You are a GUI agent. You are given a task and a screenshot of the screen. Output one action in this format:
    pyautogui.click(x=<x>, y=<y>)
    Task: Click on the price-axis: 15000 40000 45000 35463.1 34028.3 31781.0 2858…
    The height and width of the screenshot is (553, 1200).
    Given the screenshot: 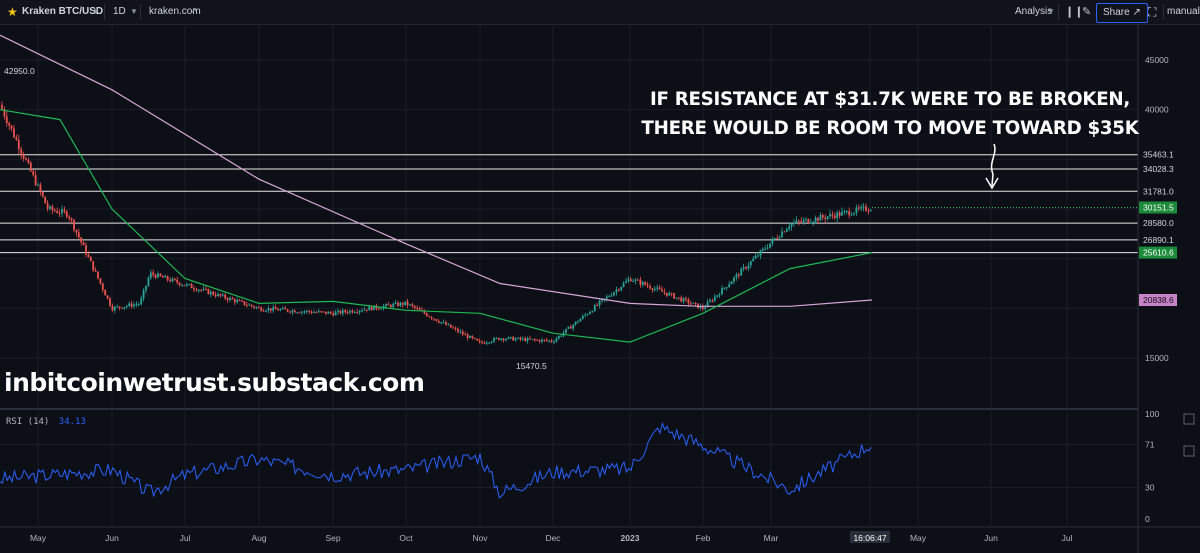 What is the action you would take?
    pyautogui.click(x=1158, y=209)
    